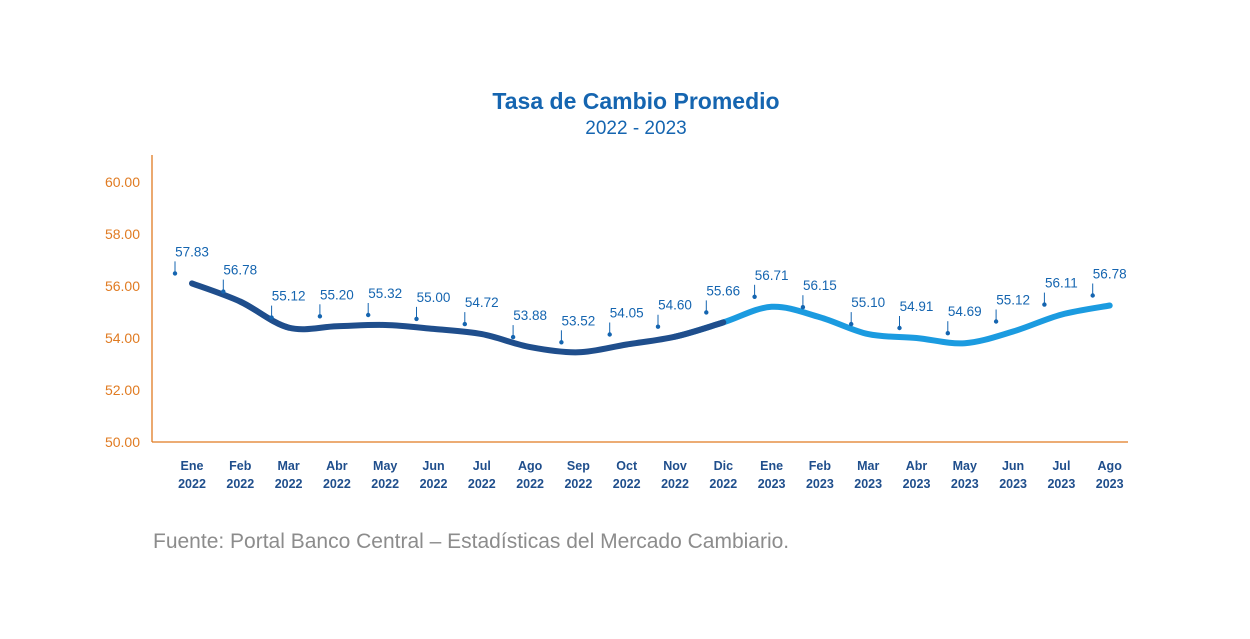  I want to click on x-tick-label-month: Oct, so click(627, 466).